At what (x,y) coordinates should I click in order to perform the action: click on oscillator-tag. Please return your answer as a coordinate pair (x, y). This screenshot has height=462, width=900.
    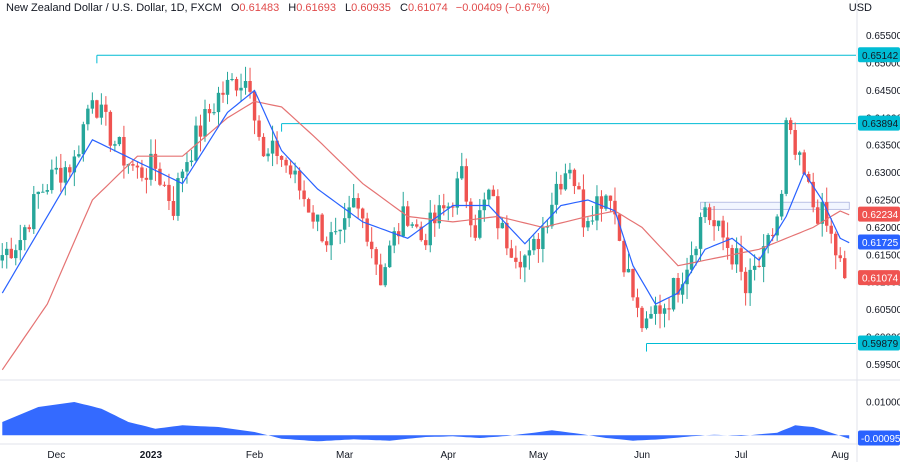
    Looking at the image, I should click on (879, 438).